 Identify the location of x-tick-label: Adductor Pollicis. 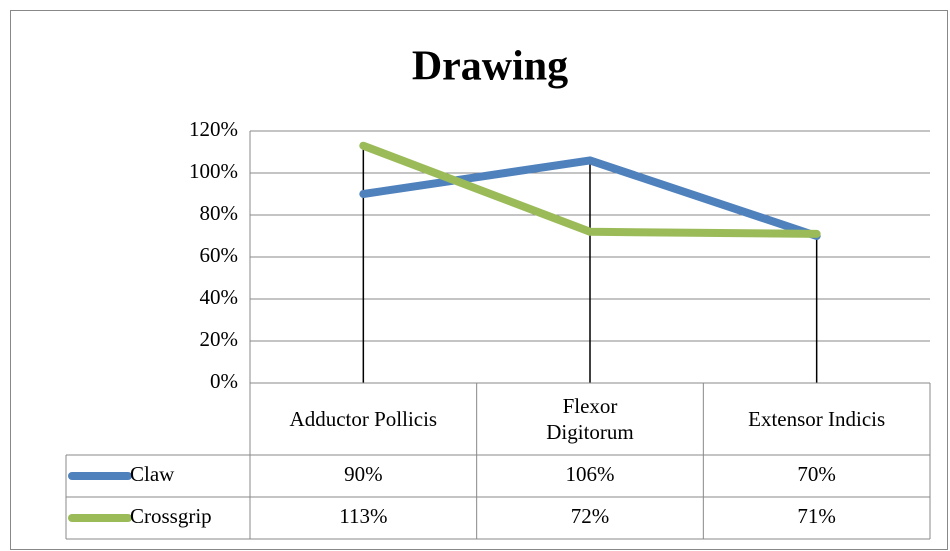
(363, 419).